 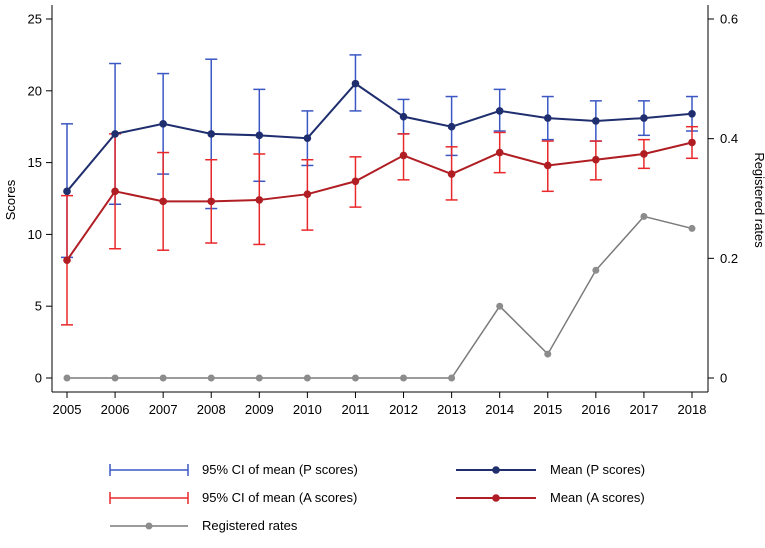 I want to click on x-tick-label: 2008, so click(x=211, y=409).